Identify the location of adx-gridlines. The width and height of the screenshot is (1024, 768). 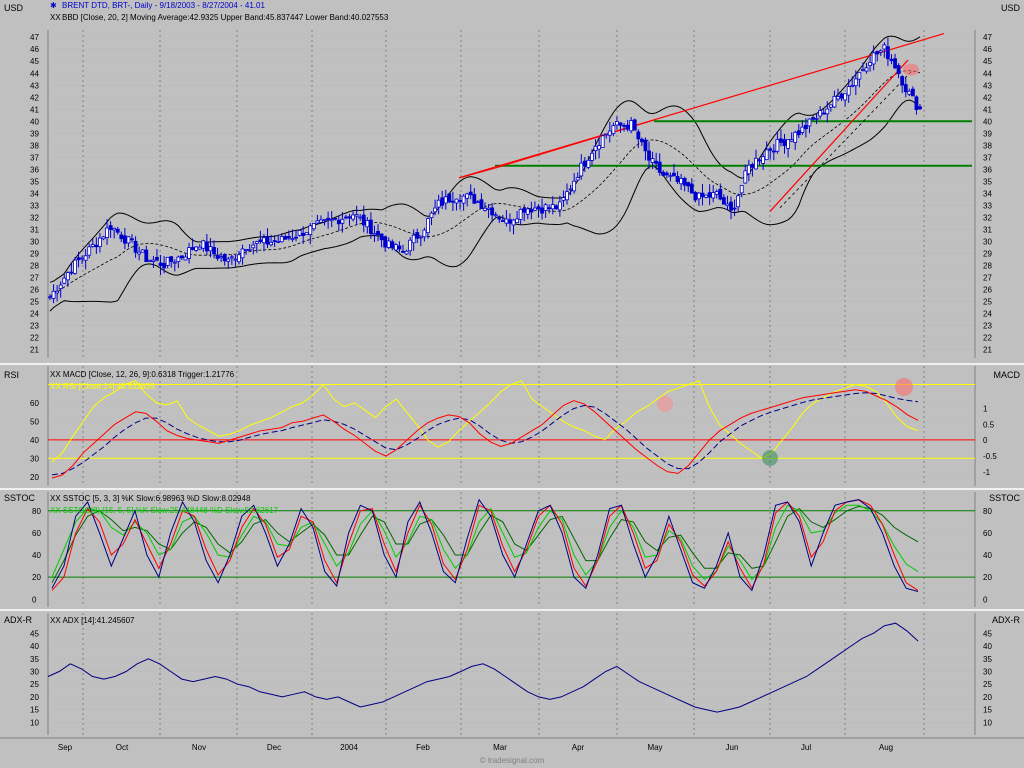
(511, 674).